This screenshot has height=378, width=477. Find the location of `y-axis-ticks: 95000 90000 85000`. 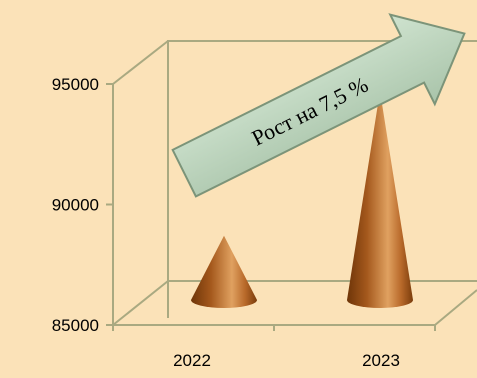

y-axis-ticks: 95000 90000 85000 is located at coordinates (82, 205).